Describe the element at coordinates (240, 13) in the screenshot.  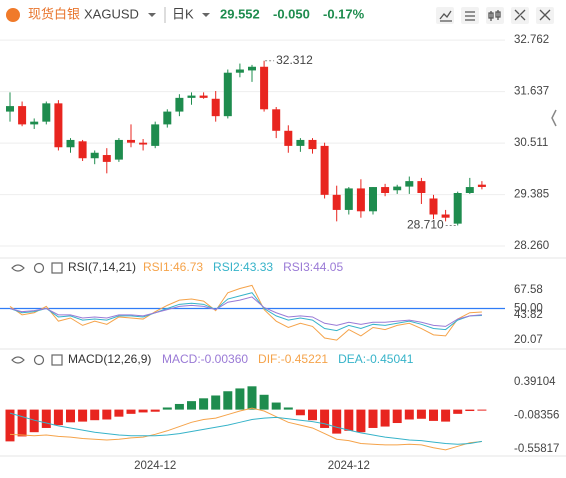
I see `last-price: 29.552` at that location.